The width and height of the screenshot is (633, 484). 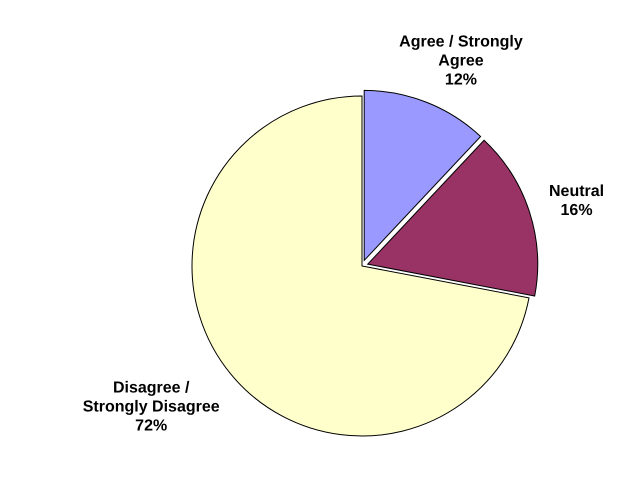 I want to click on data-label: 16%, so click(x=576, y=211).